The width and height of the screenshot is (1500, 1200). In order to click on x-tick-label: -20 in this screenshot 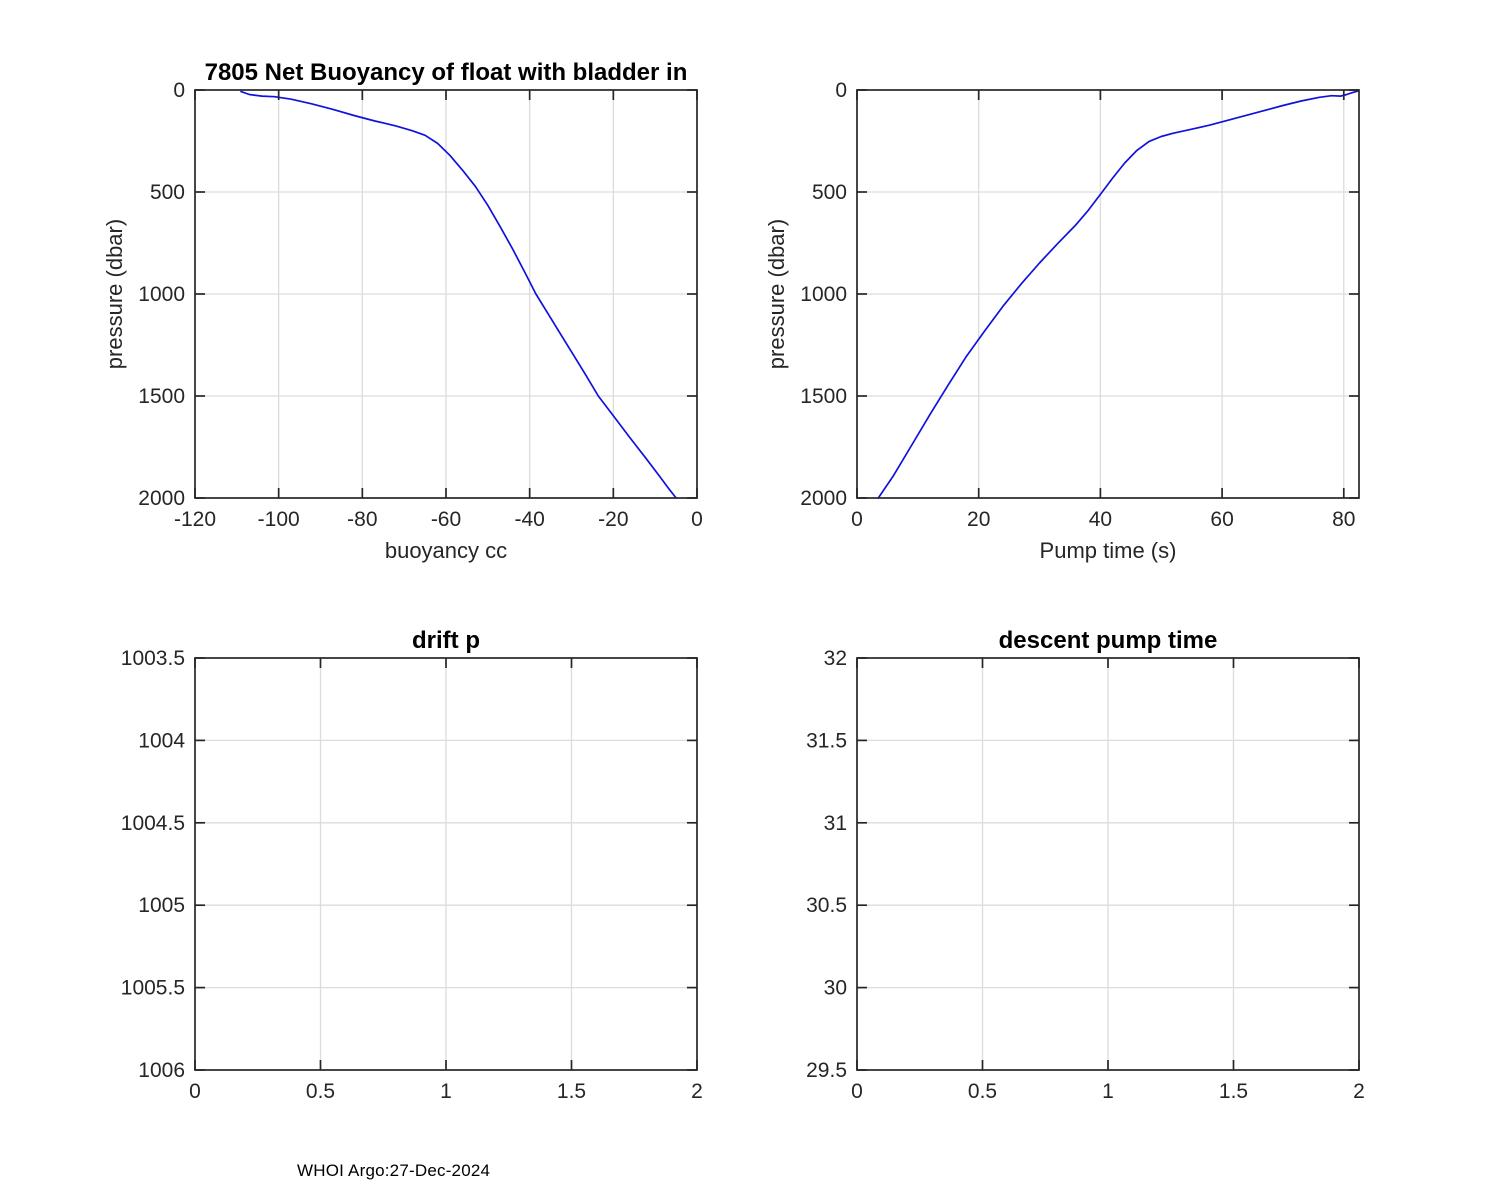, I will do `click(613, 519)`.